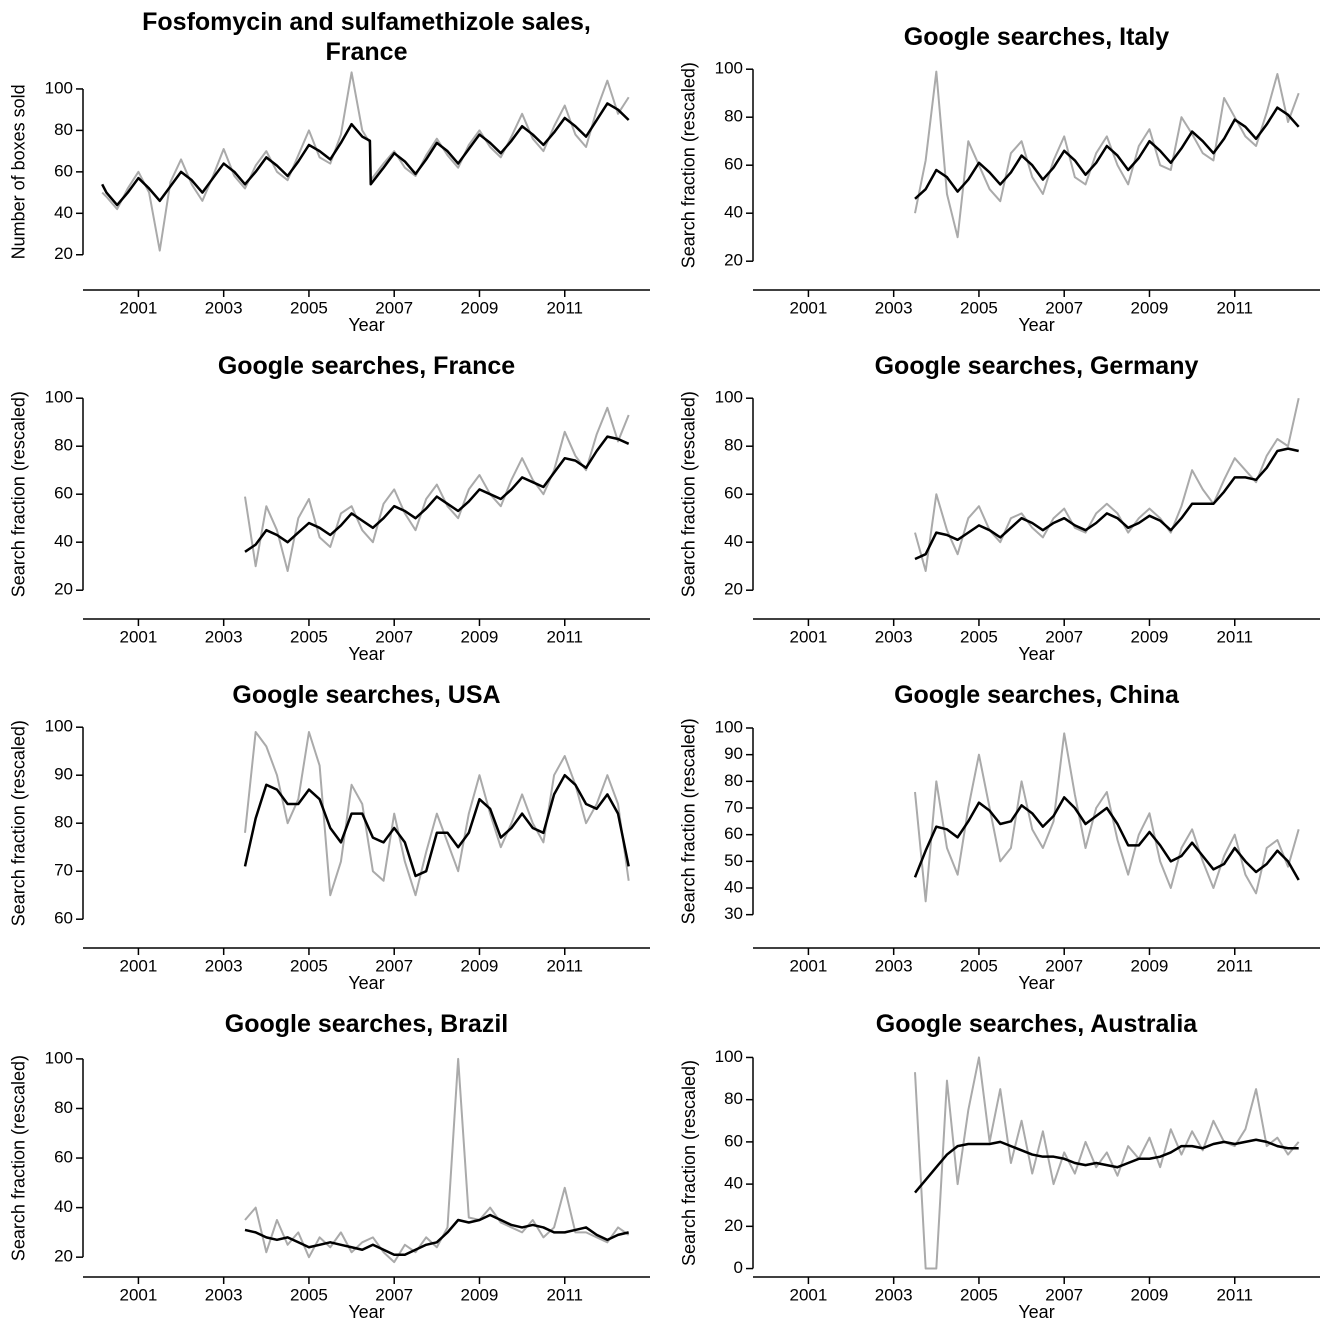 The width and height of the screenshot is (1324, 1324). Describe the element at coordinates (366, 695) in the screenshot. I see `panel-title: Google searches, USA` at that location.